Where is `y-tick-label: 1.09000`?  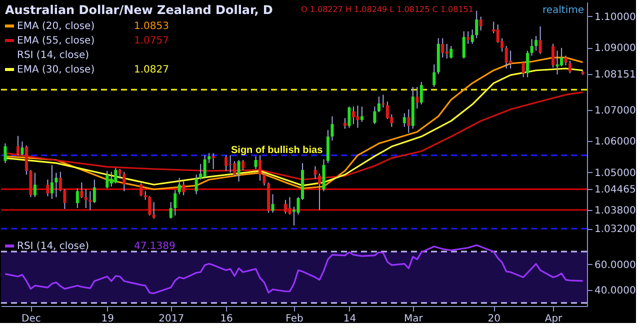 y-tick-label: 1.09000 is located at coordinates (615, 48).